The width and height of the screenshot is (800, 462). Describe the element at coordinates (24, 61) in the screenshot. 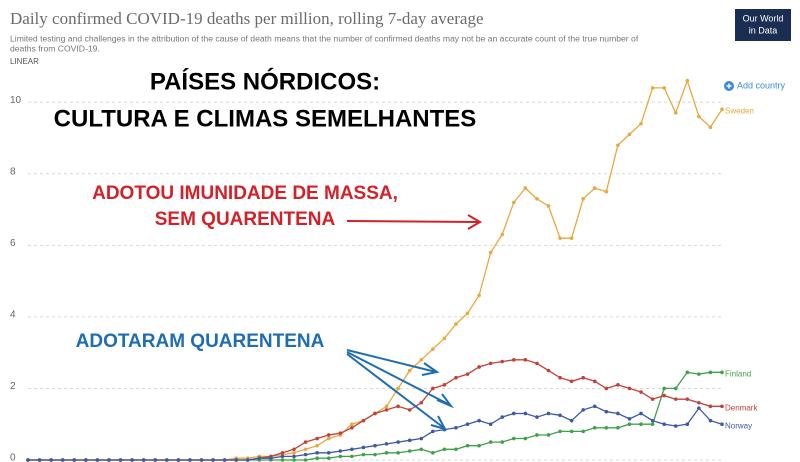

I see `scale-label: LINEAR` at that location.